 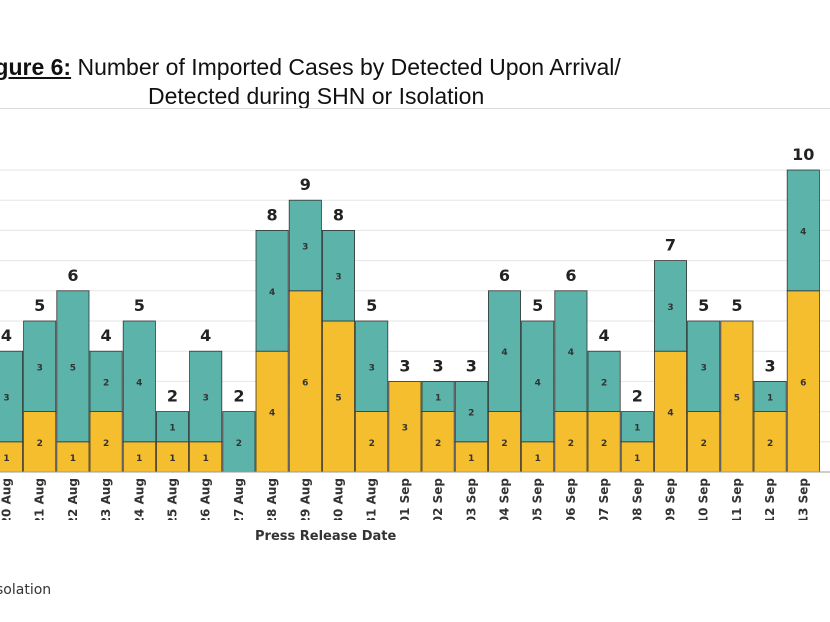 What do you see at coordinates (272, 499) in the screenshot?
I see `x-tick-label: 28 Aug` at bounding box center [272, 499].